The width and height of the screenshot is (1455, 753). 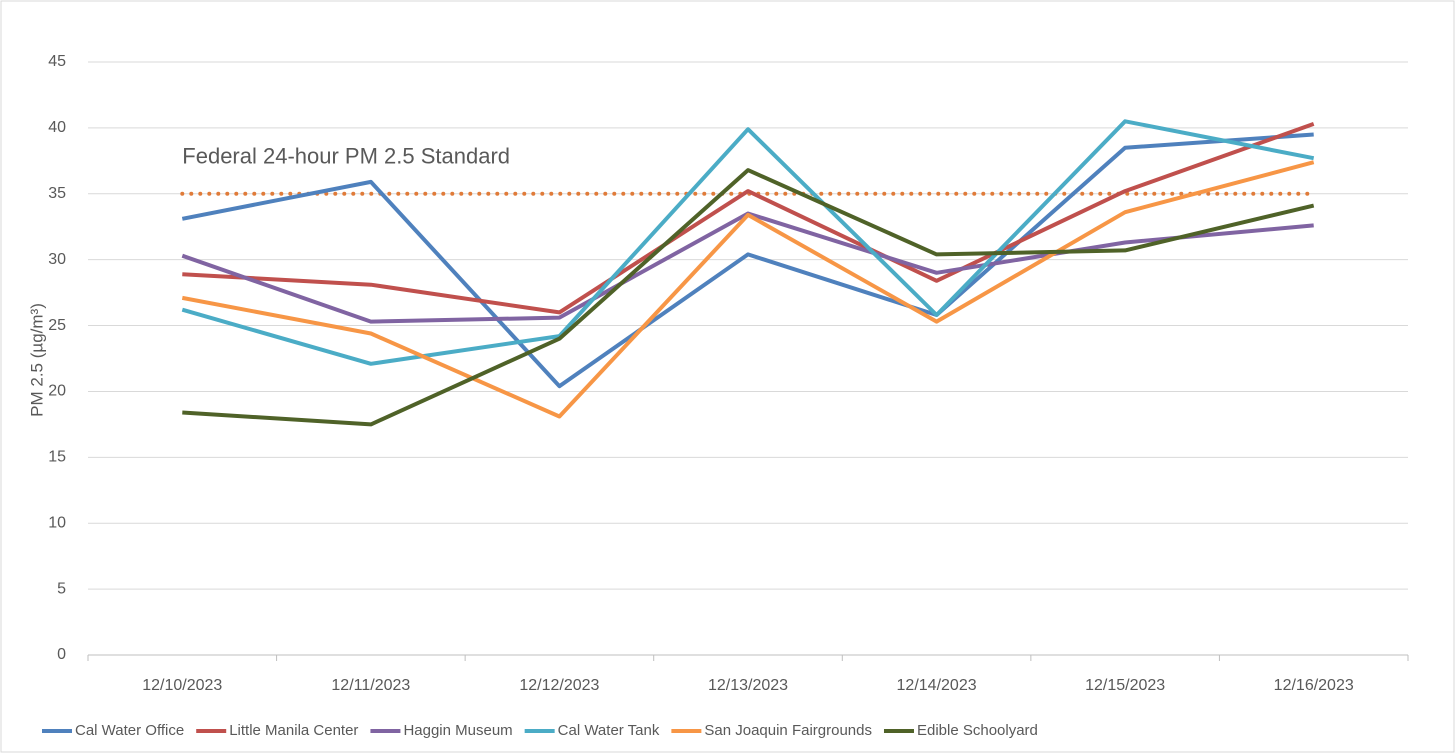 I want to click on x-tick-label: 12/11/2023, so click(x=370, y=685).